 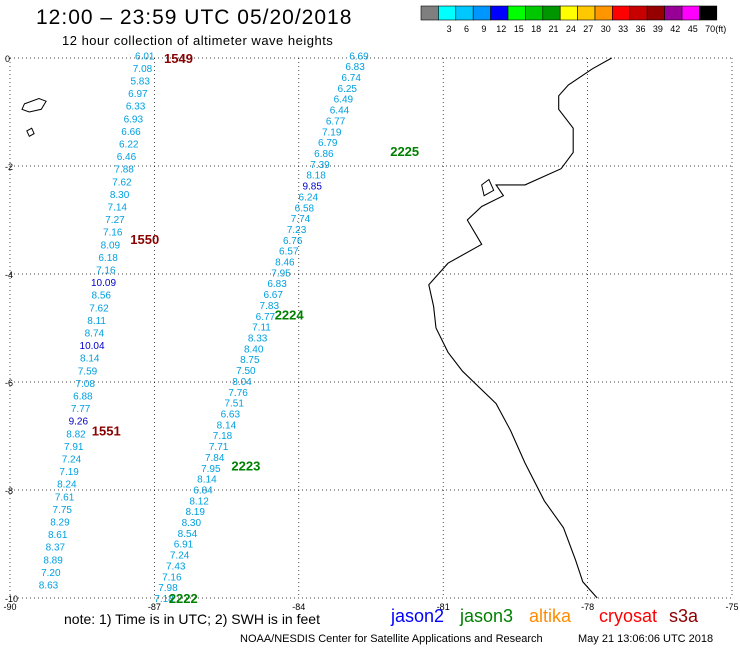 I want to click on color-scale-label: 27, so click(x=588, y=29).